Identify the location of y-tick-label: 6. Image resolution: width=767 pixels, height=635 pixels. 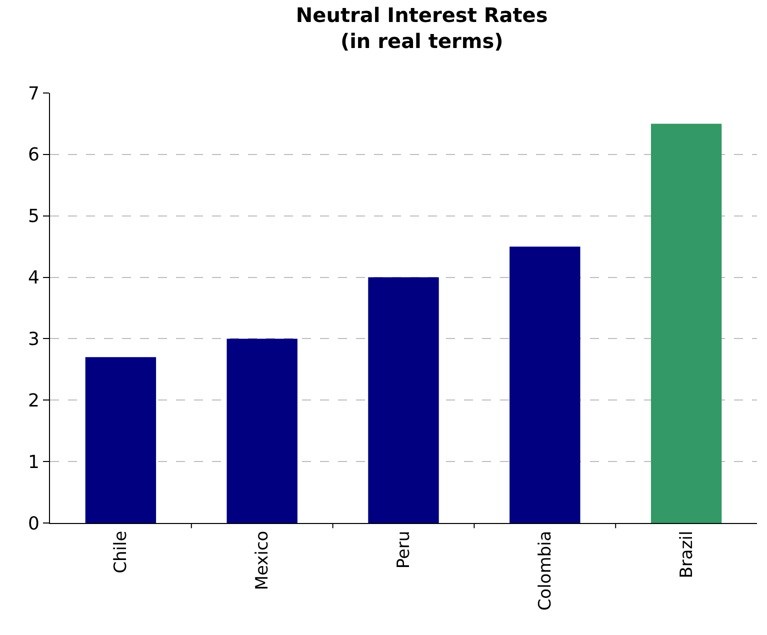
(34, 155).